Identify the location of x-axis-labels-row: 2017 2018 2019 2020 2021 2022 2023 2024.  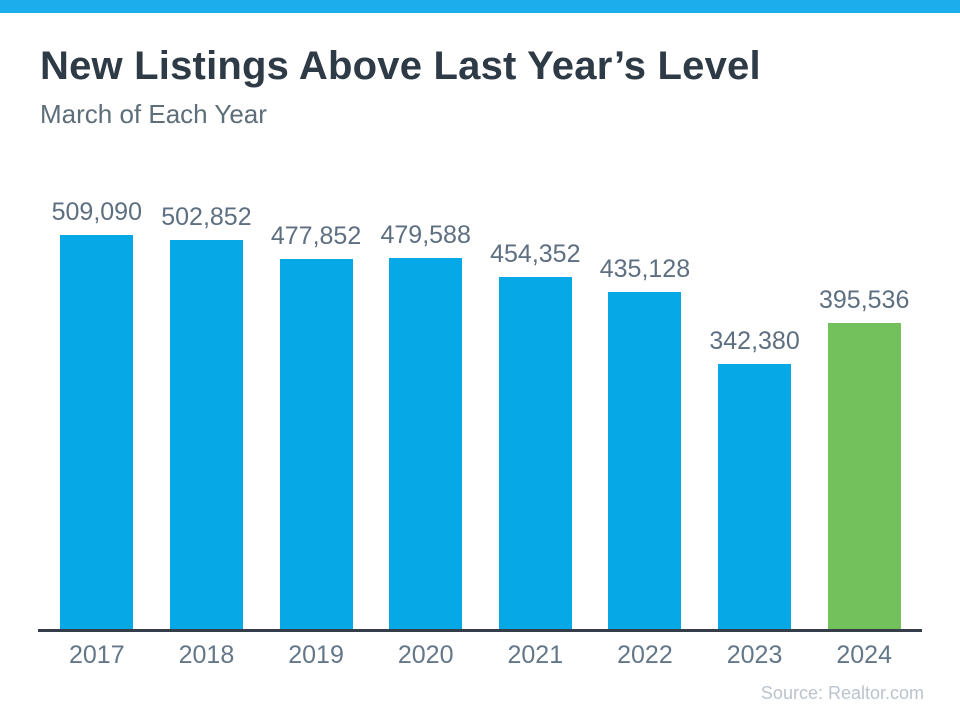
(480, 655).